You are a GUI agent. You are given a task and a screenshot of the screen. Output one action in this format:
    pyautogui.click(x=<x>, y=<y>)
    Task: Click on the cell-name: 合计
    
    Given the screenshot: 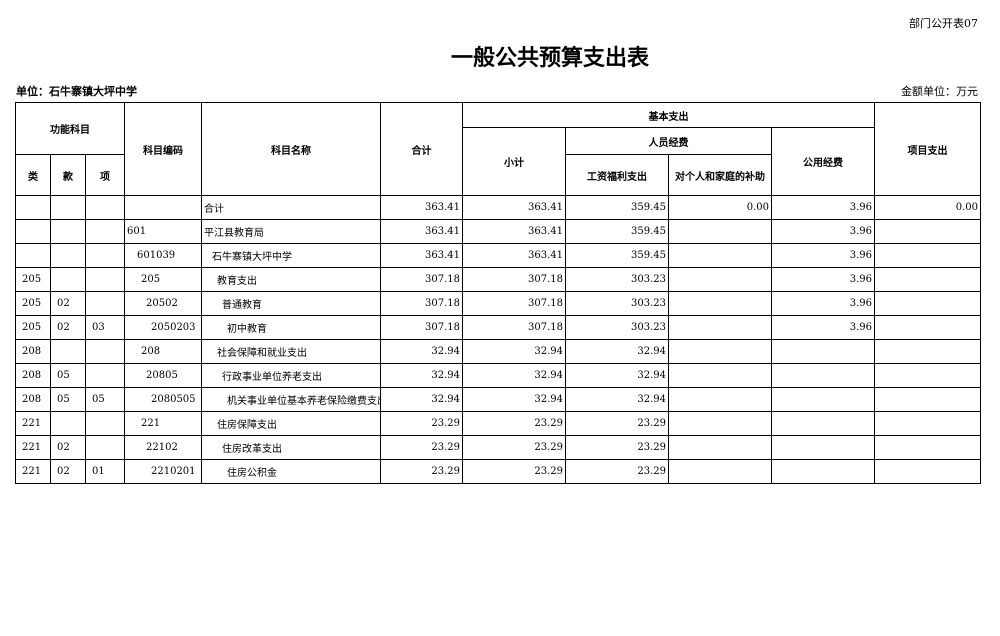 What is the action you would take?
    pyautogui.click(x=291, y=207)
    